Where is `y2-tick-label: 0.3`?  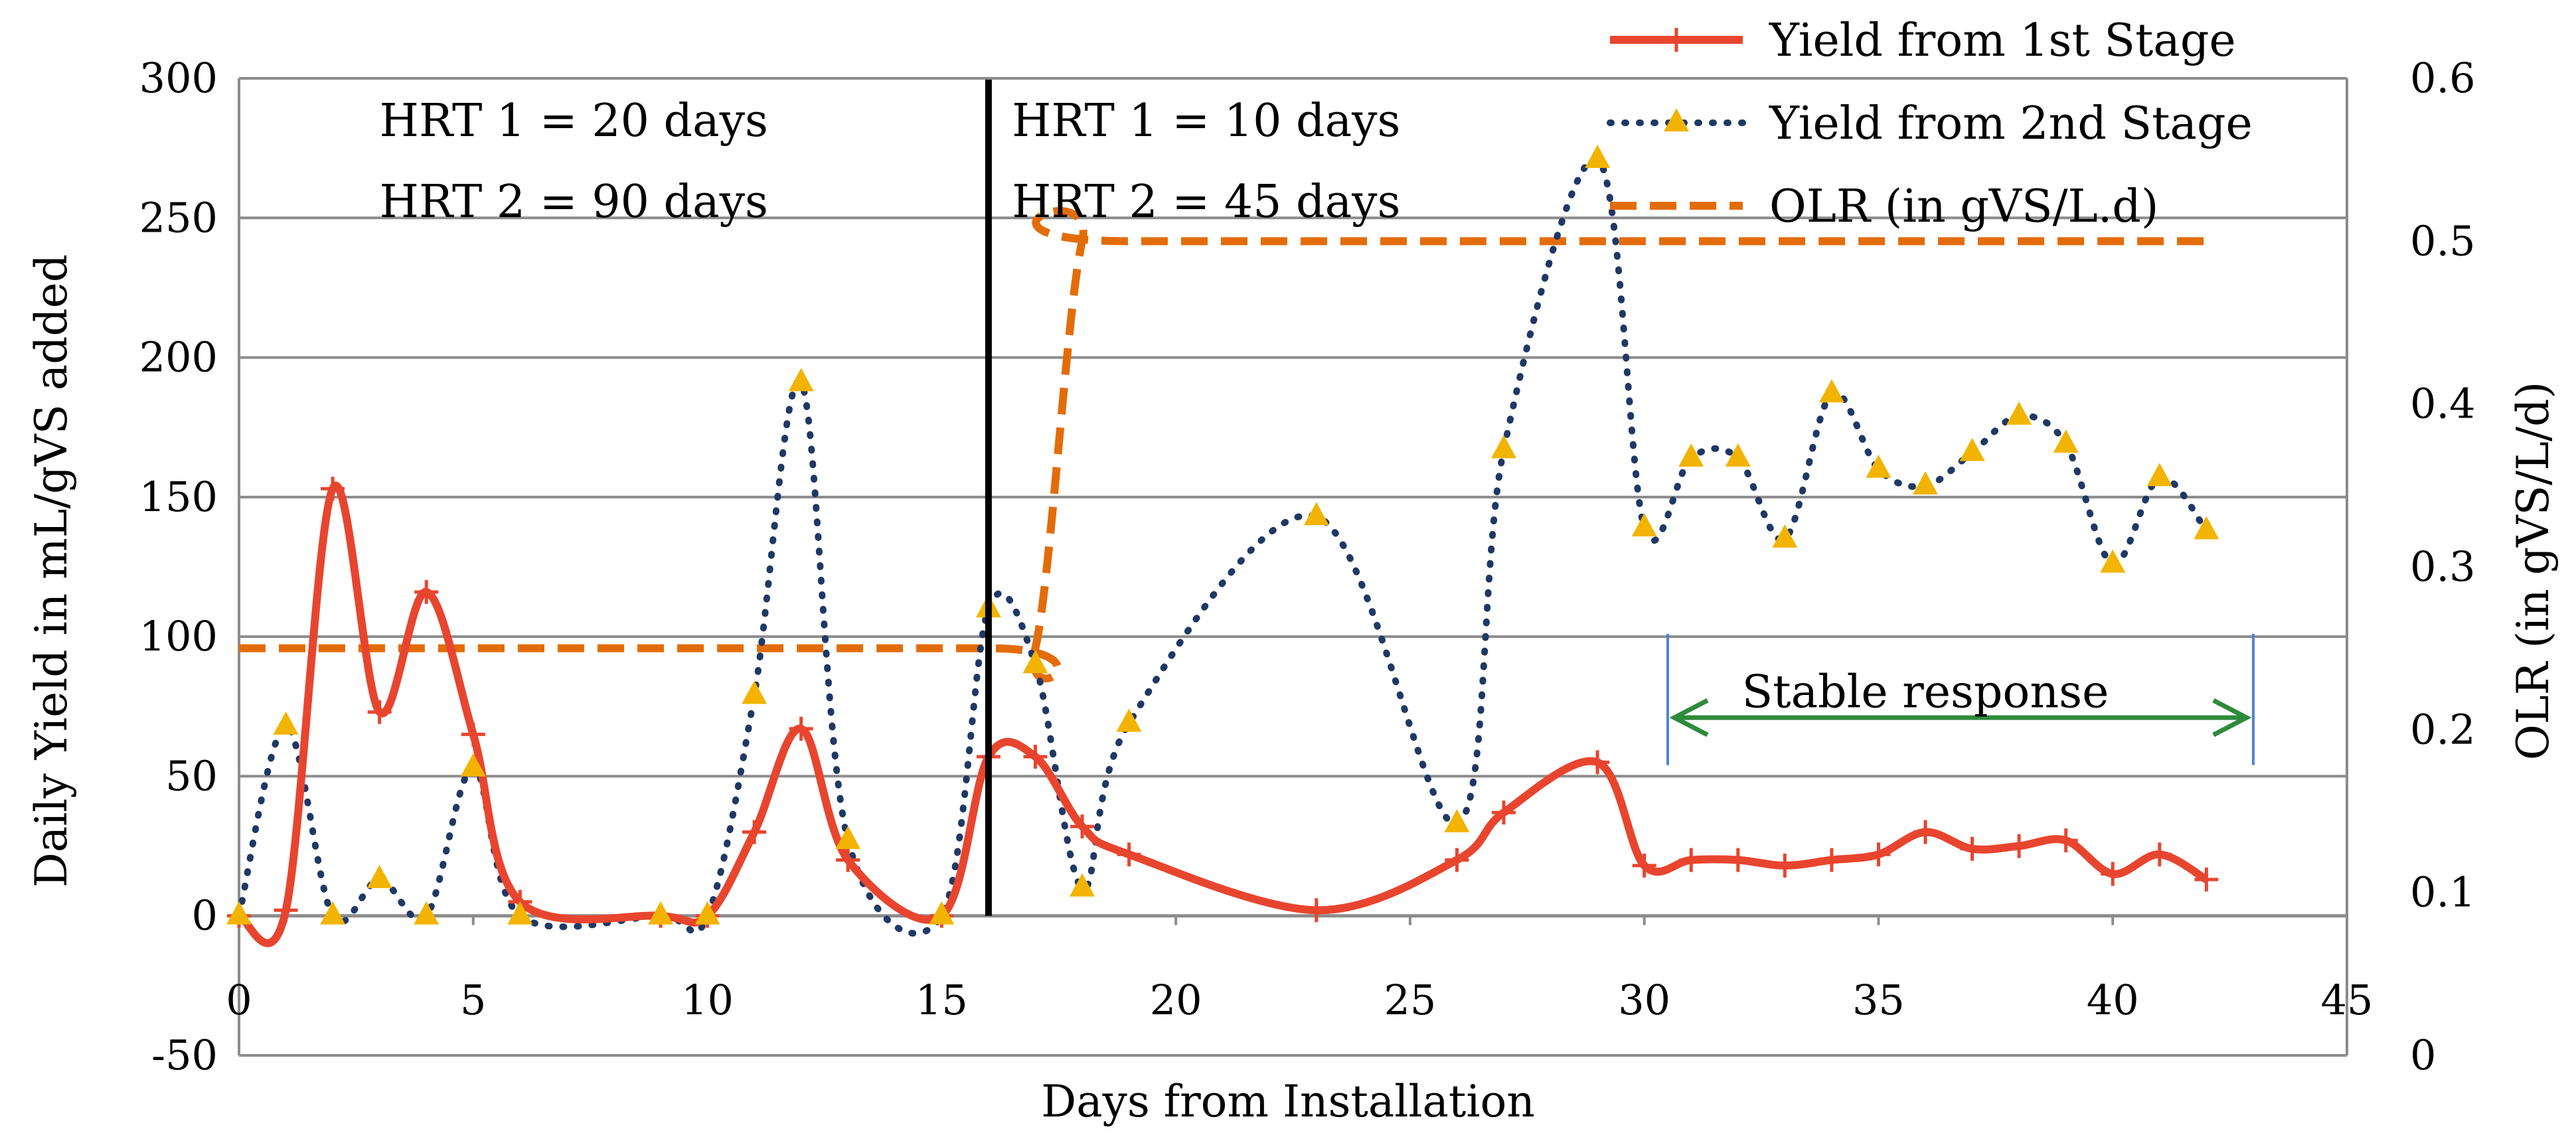 y2-tick-label: 0.3 is located at coordinates (2443, 566).